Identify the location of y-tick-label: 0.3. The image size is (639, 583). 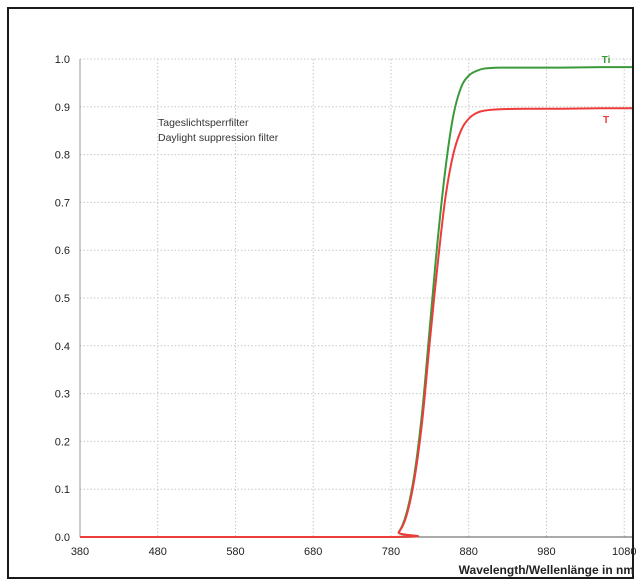
(62, 395).